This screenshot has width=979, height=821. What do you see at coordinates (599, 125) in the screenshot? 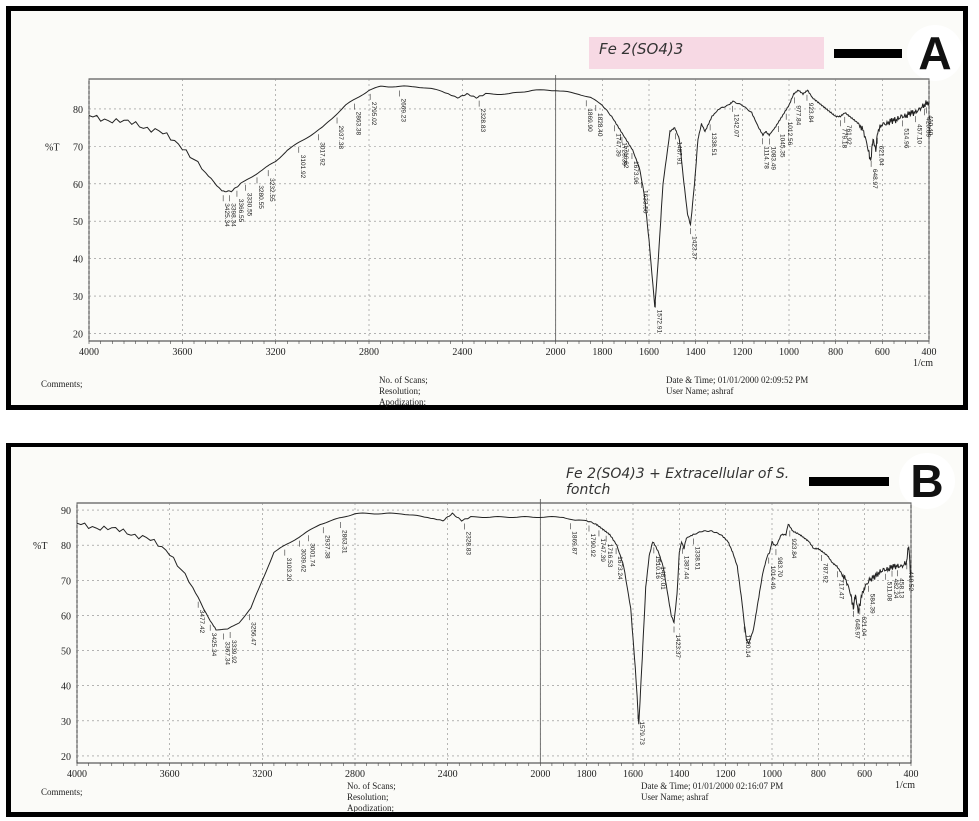
I see `peak-label: 1828.40` at bounding box center [599, 125].